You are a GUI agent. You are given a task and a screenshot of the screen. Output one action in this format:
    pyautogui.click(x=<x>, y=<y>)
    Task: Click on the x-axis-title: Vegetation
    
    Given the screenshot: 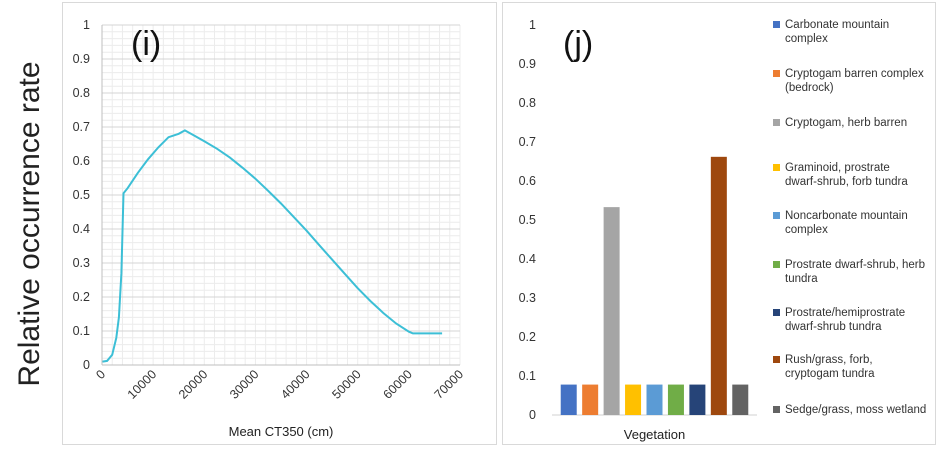 What is the action you would take?
    pyautogui.click(x=654, y=434)
    